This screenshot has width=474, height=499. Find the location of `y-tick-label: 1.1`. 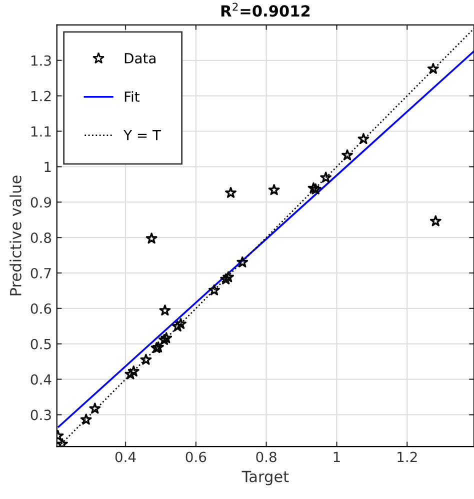

y-tick-label: 1.1 is located at coordinates (41, 131).